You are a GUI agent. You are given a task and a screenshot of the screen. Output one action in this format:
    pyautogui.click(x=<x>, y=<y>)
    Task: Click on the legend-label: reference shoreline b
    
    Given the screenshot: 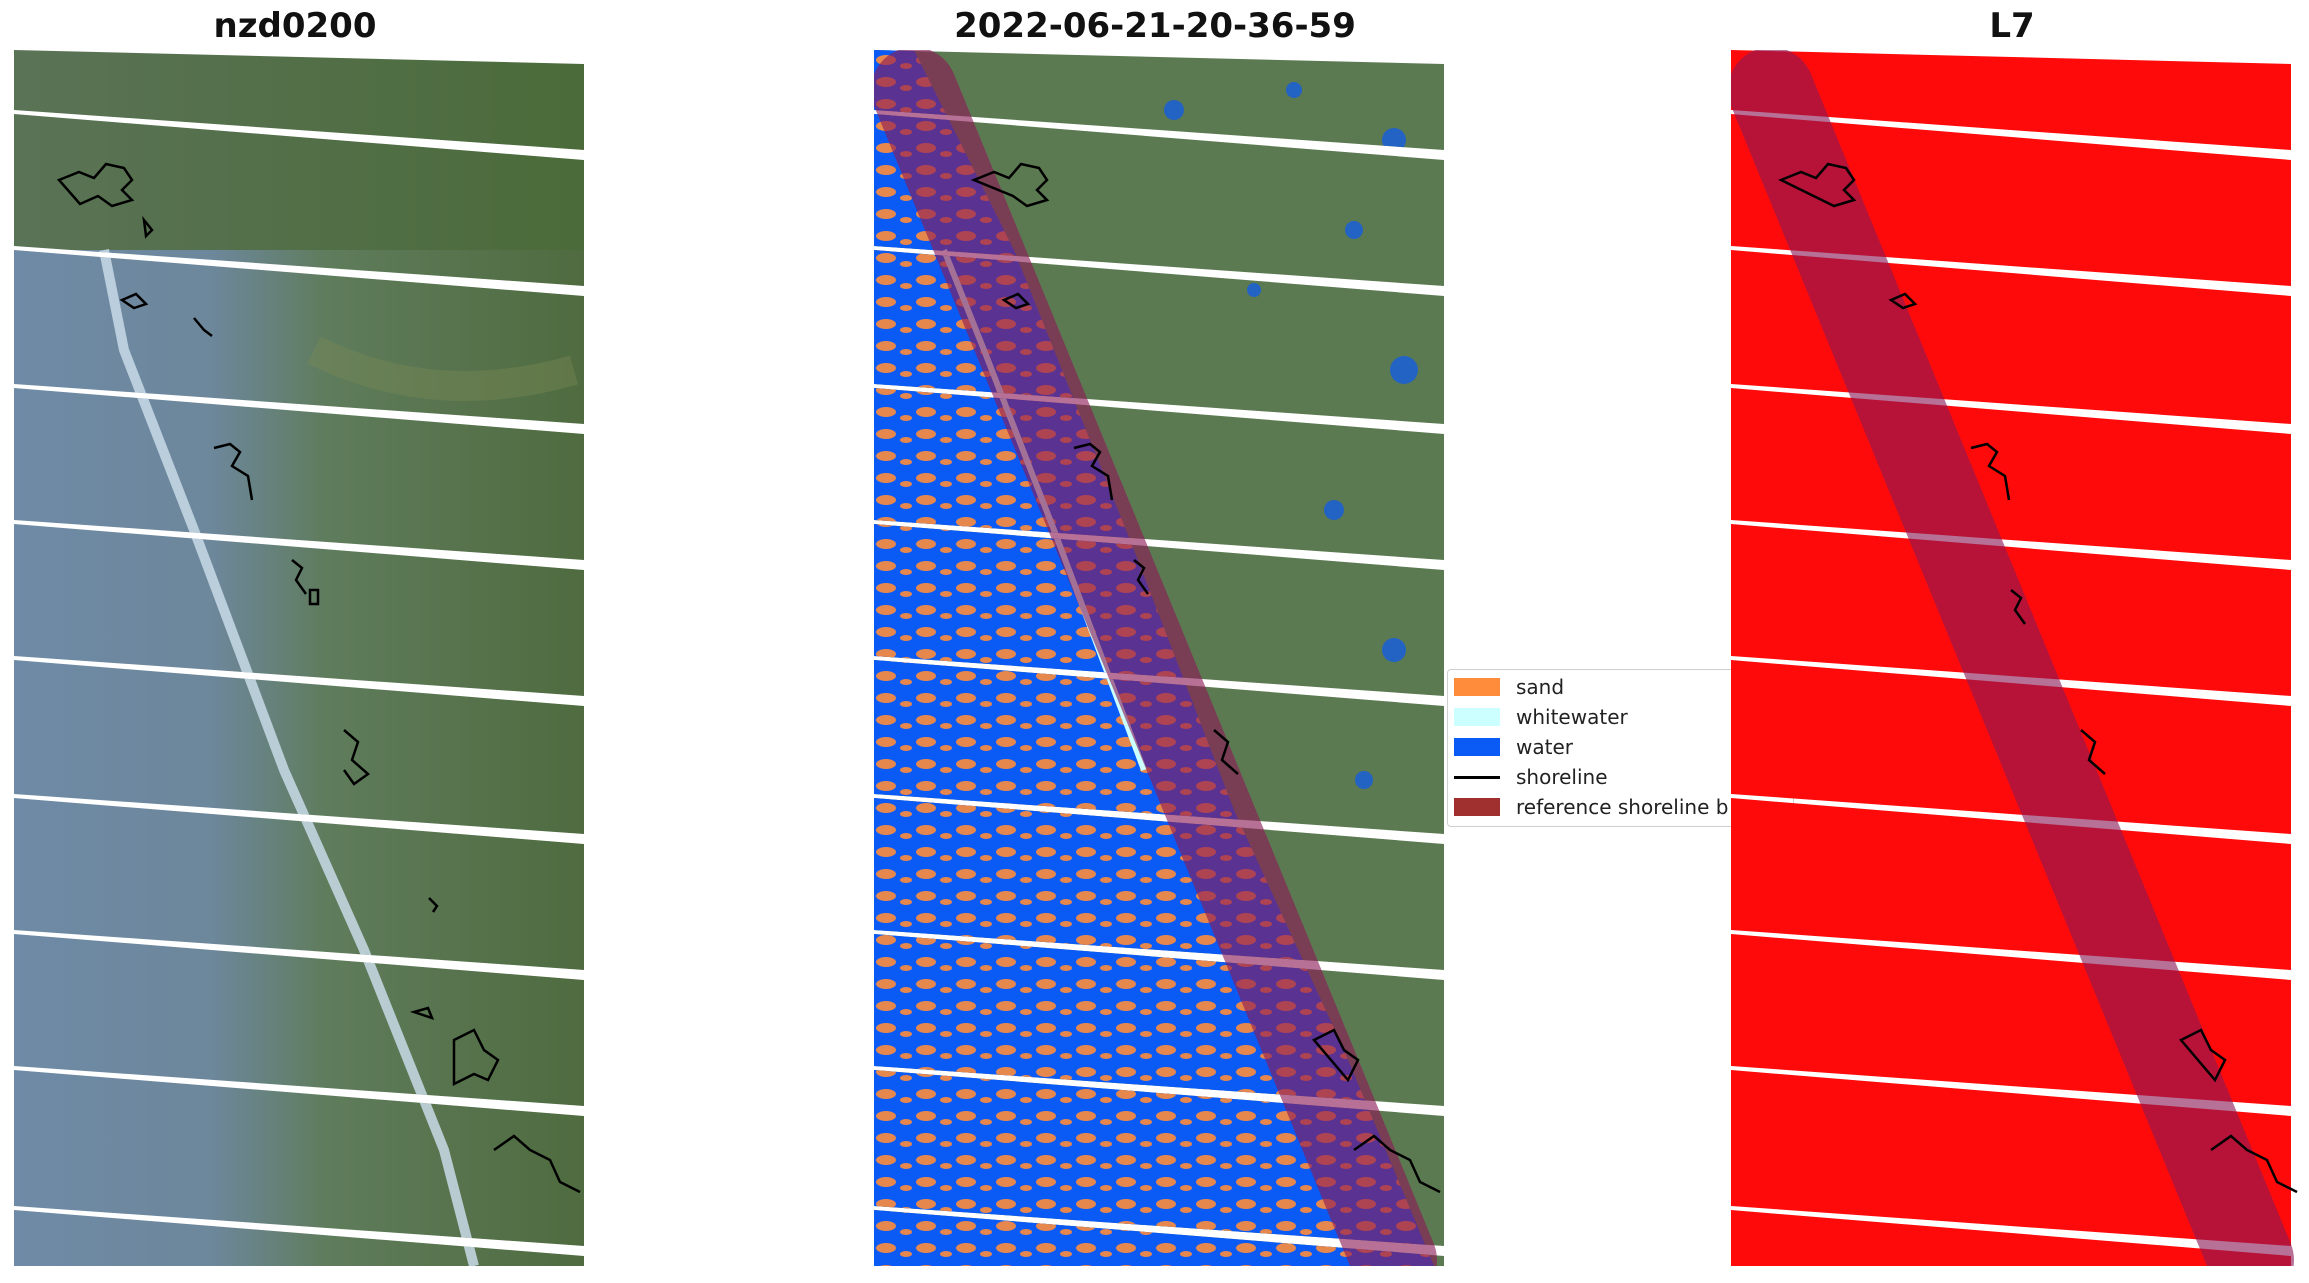 What is the action you would take?
    pyautogui.click(x=1622, y=807)
    